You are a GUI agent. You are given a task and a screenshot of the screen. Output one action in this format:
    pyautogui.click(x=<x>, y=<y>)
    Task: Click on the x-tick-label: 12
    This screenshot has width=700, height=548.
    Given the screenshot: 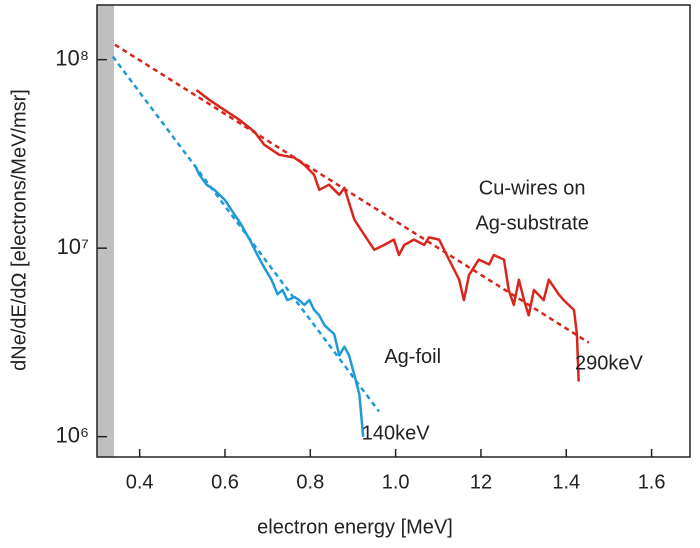 What is the action you would take?
    pyautogui.click(x=481, y=482)
    